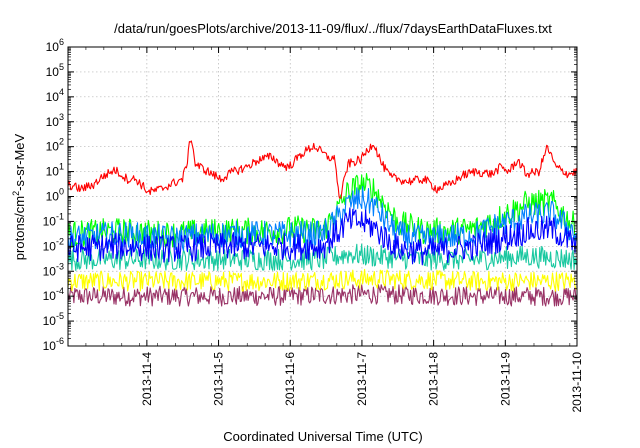 The image size is (640, 448). What do you see at coordinates (55, 45) in the screenshot?
I see `y-tick-label: 10⁶` at bounding box center [55, 45].